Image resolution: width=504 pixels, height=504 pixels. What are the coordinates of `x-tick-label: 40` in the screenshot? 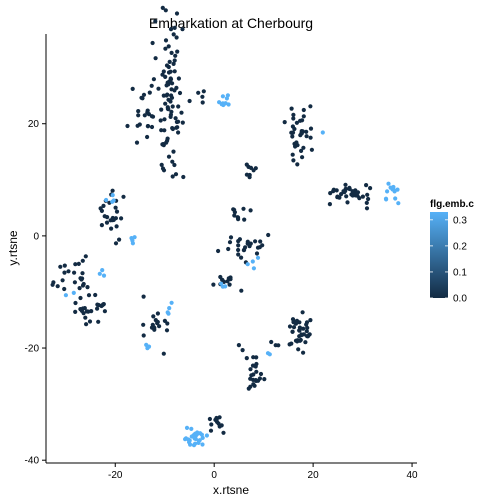 It's located at (412, 475).